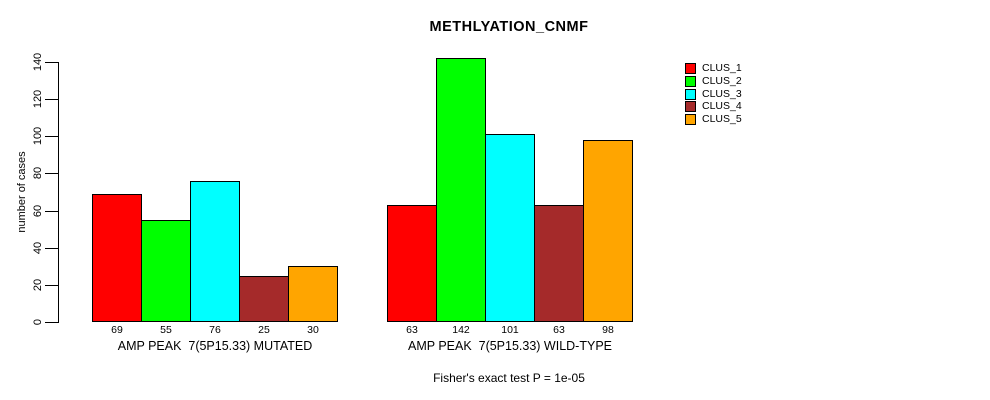  Describe the element at coordinates (722, 80) in the screenshot. I see `legend-label: CLUS_2` at that location.